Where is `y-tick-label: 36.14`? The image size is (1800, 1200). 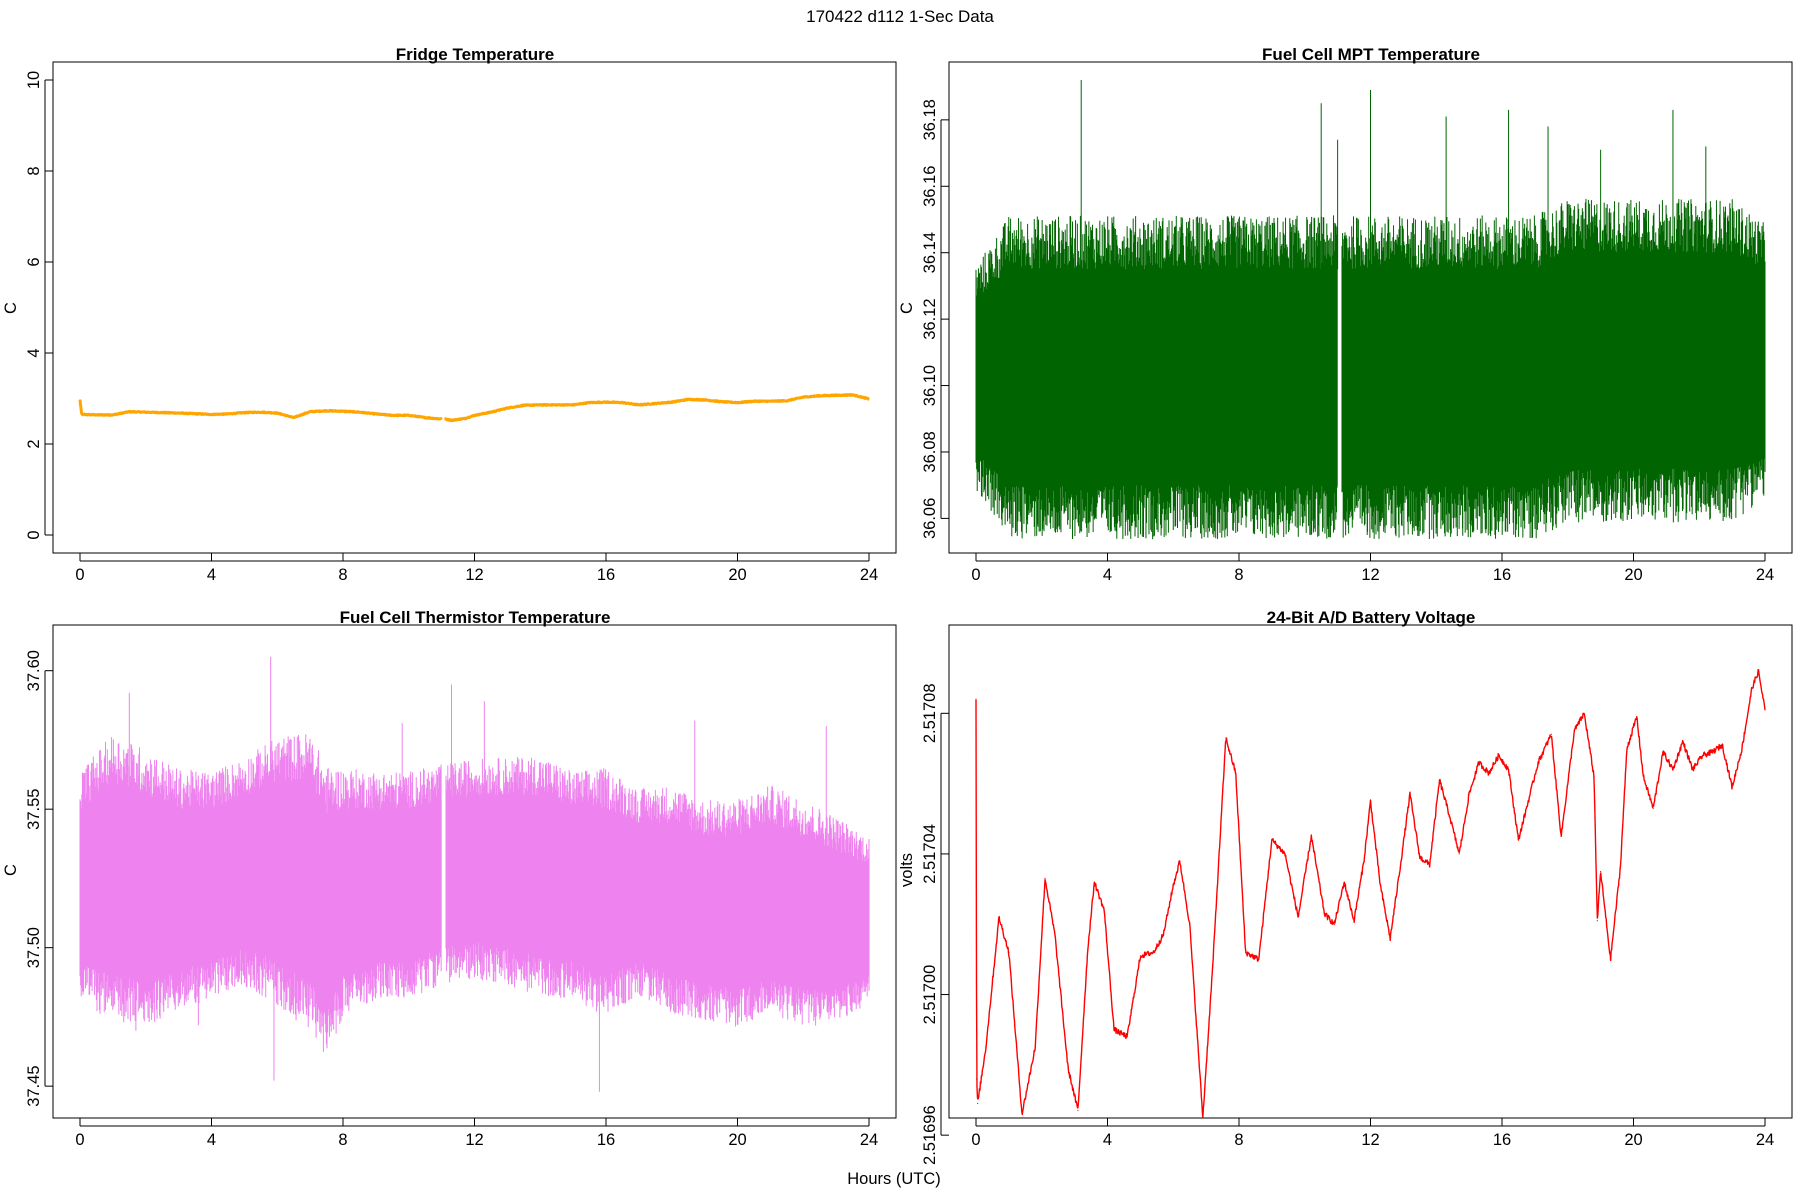
y-tick-label: 36.14 is located at coordinates (930, 252).